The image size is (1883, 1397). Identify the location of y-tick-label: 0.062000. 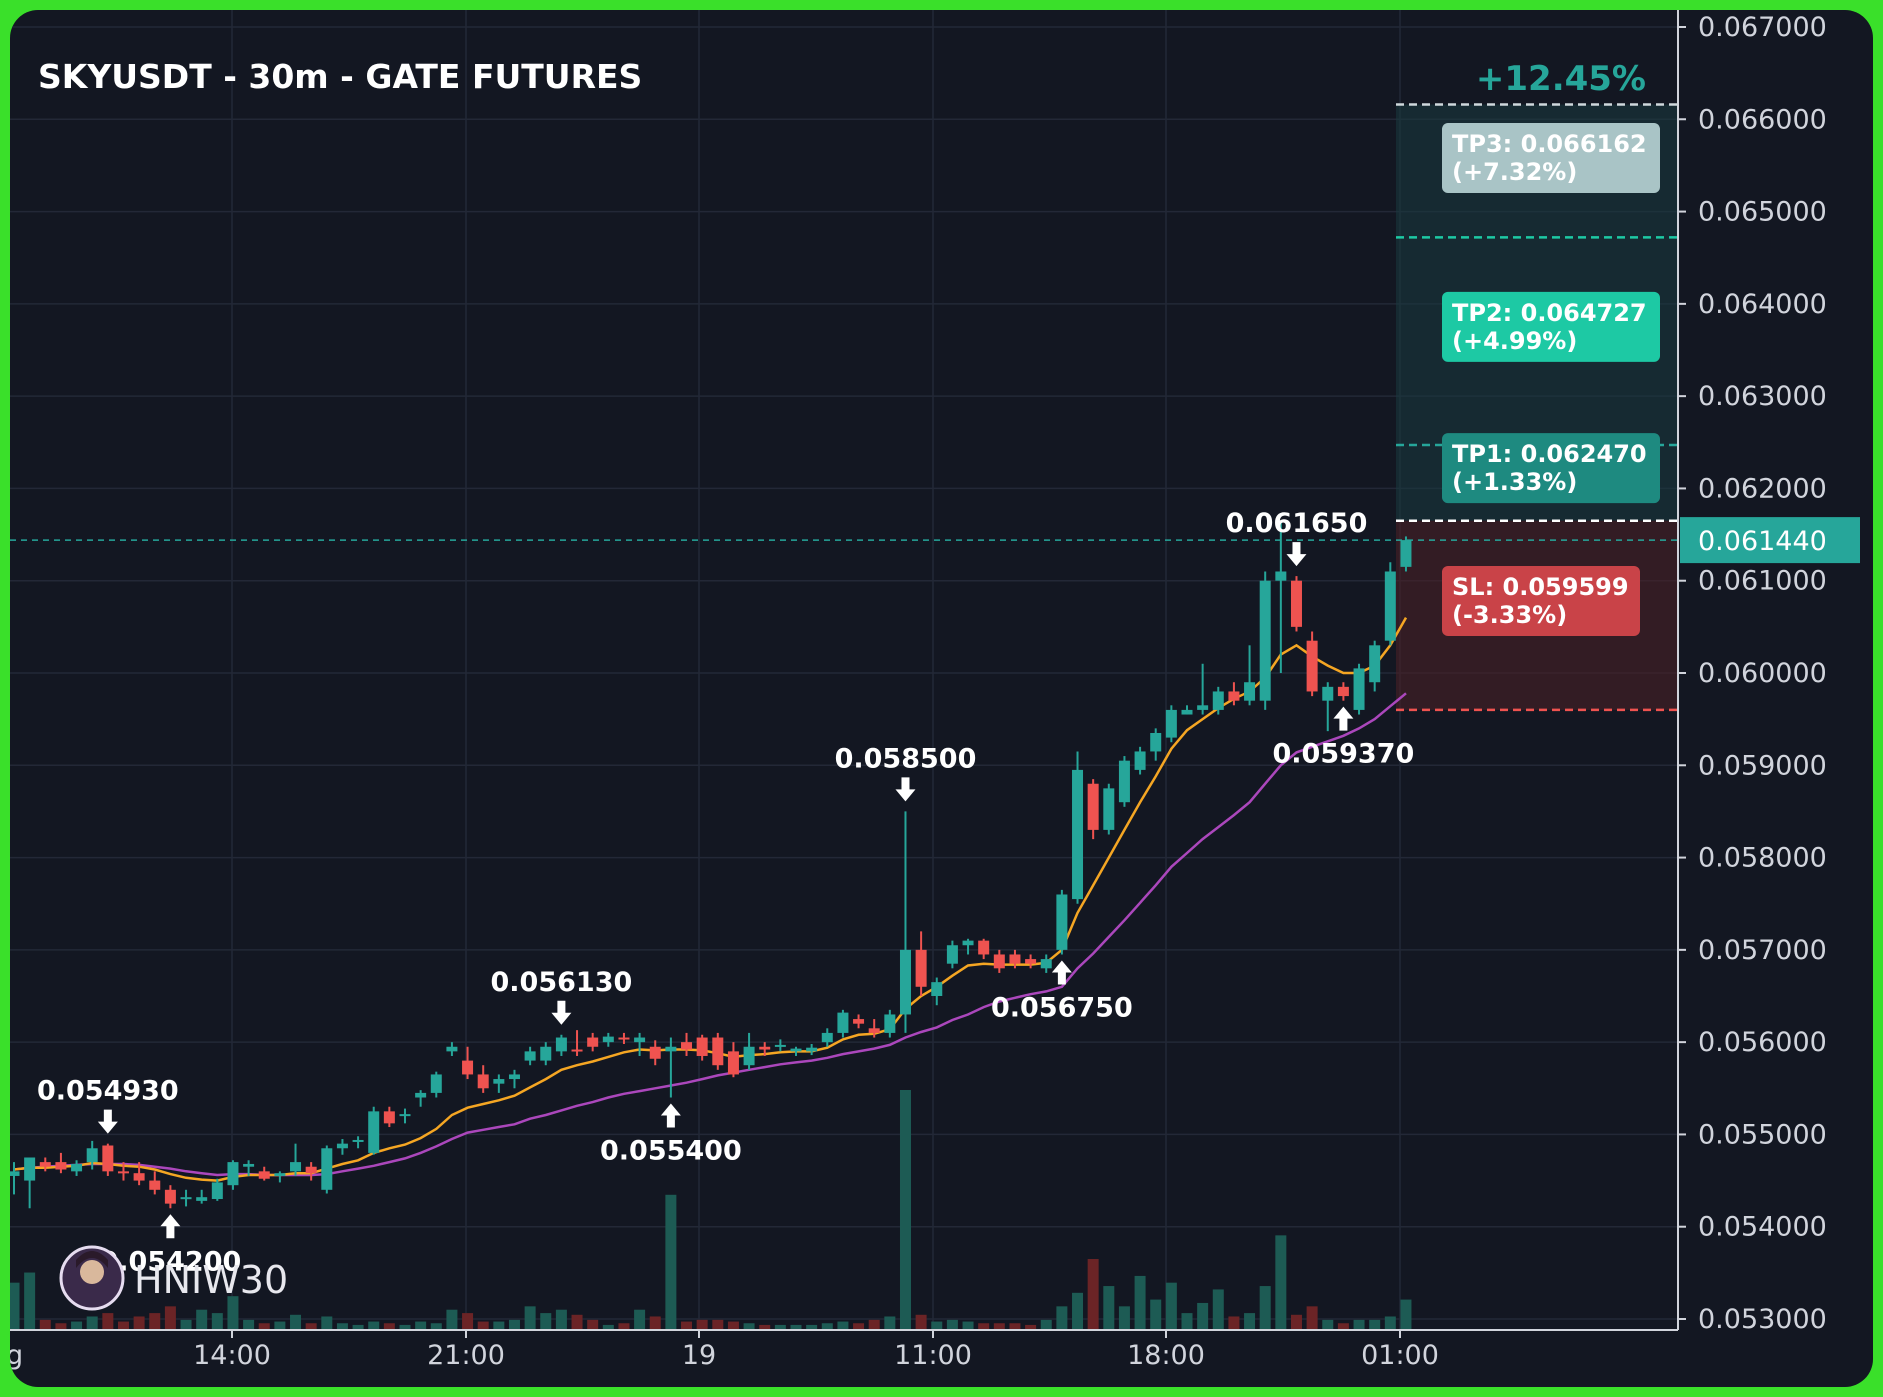
(1762, 488).